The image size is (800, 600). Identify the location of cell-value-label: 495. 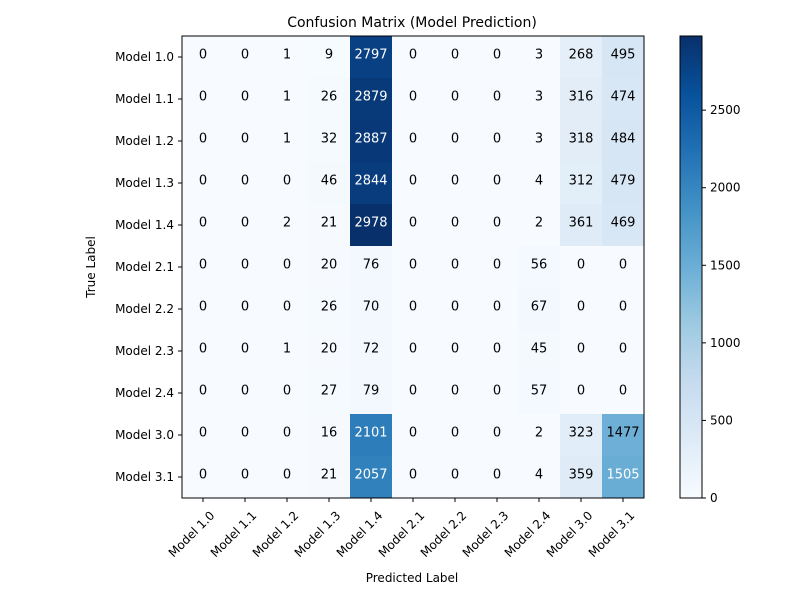
(623, 55).